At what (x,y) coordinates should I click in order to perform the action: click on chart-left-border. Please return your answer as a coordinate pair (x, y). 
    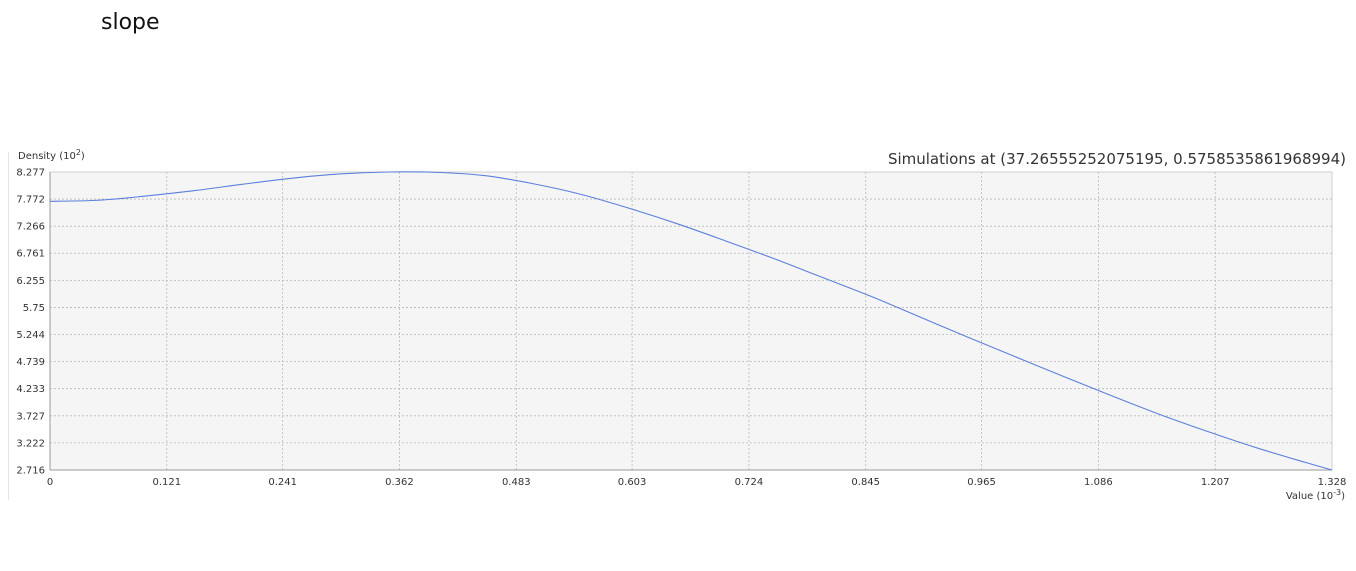
    Looking at the image, I should click on (8, 326).